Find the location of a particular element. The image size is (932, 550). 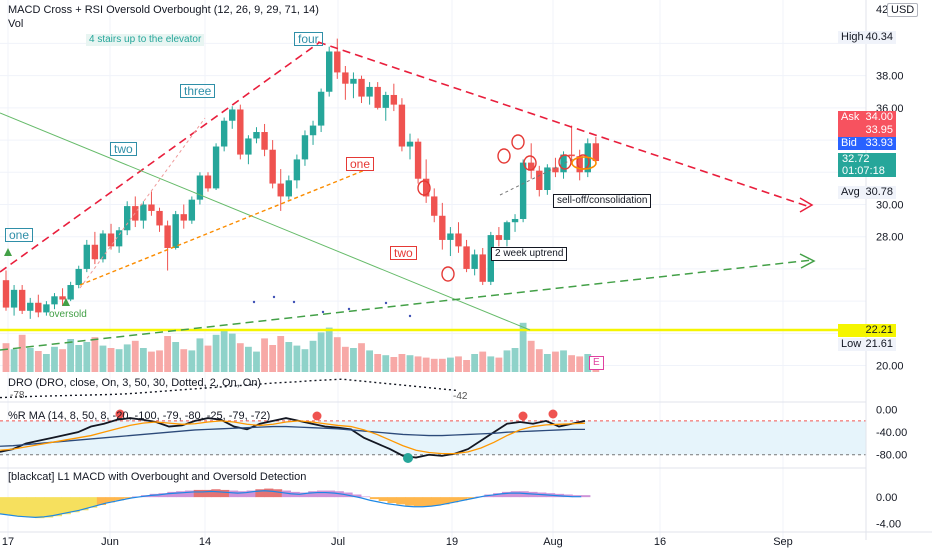

label-two-left: two is located at coordinates (123, 149).